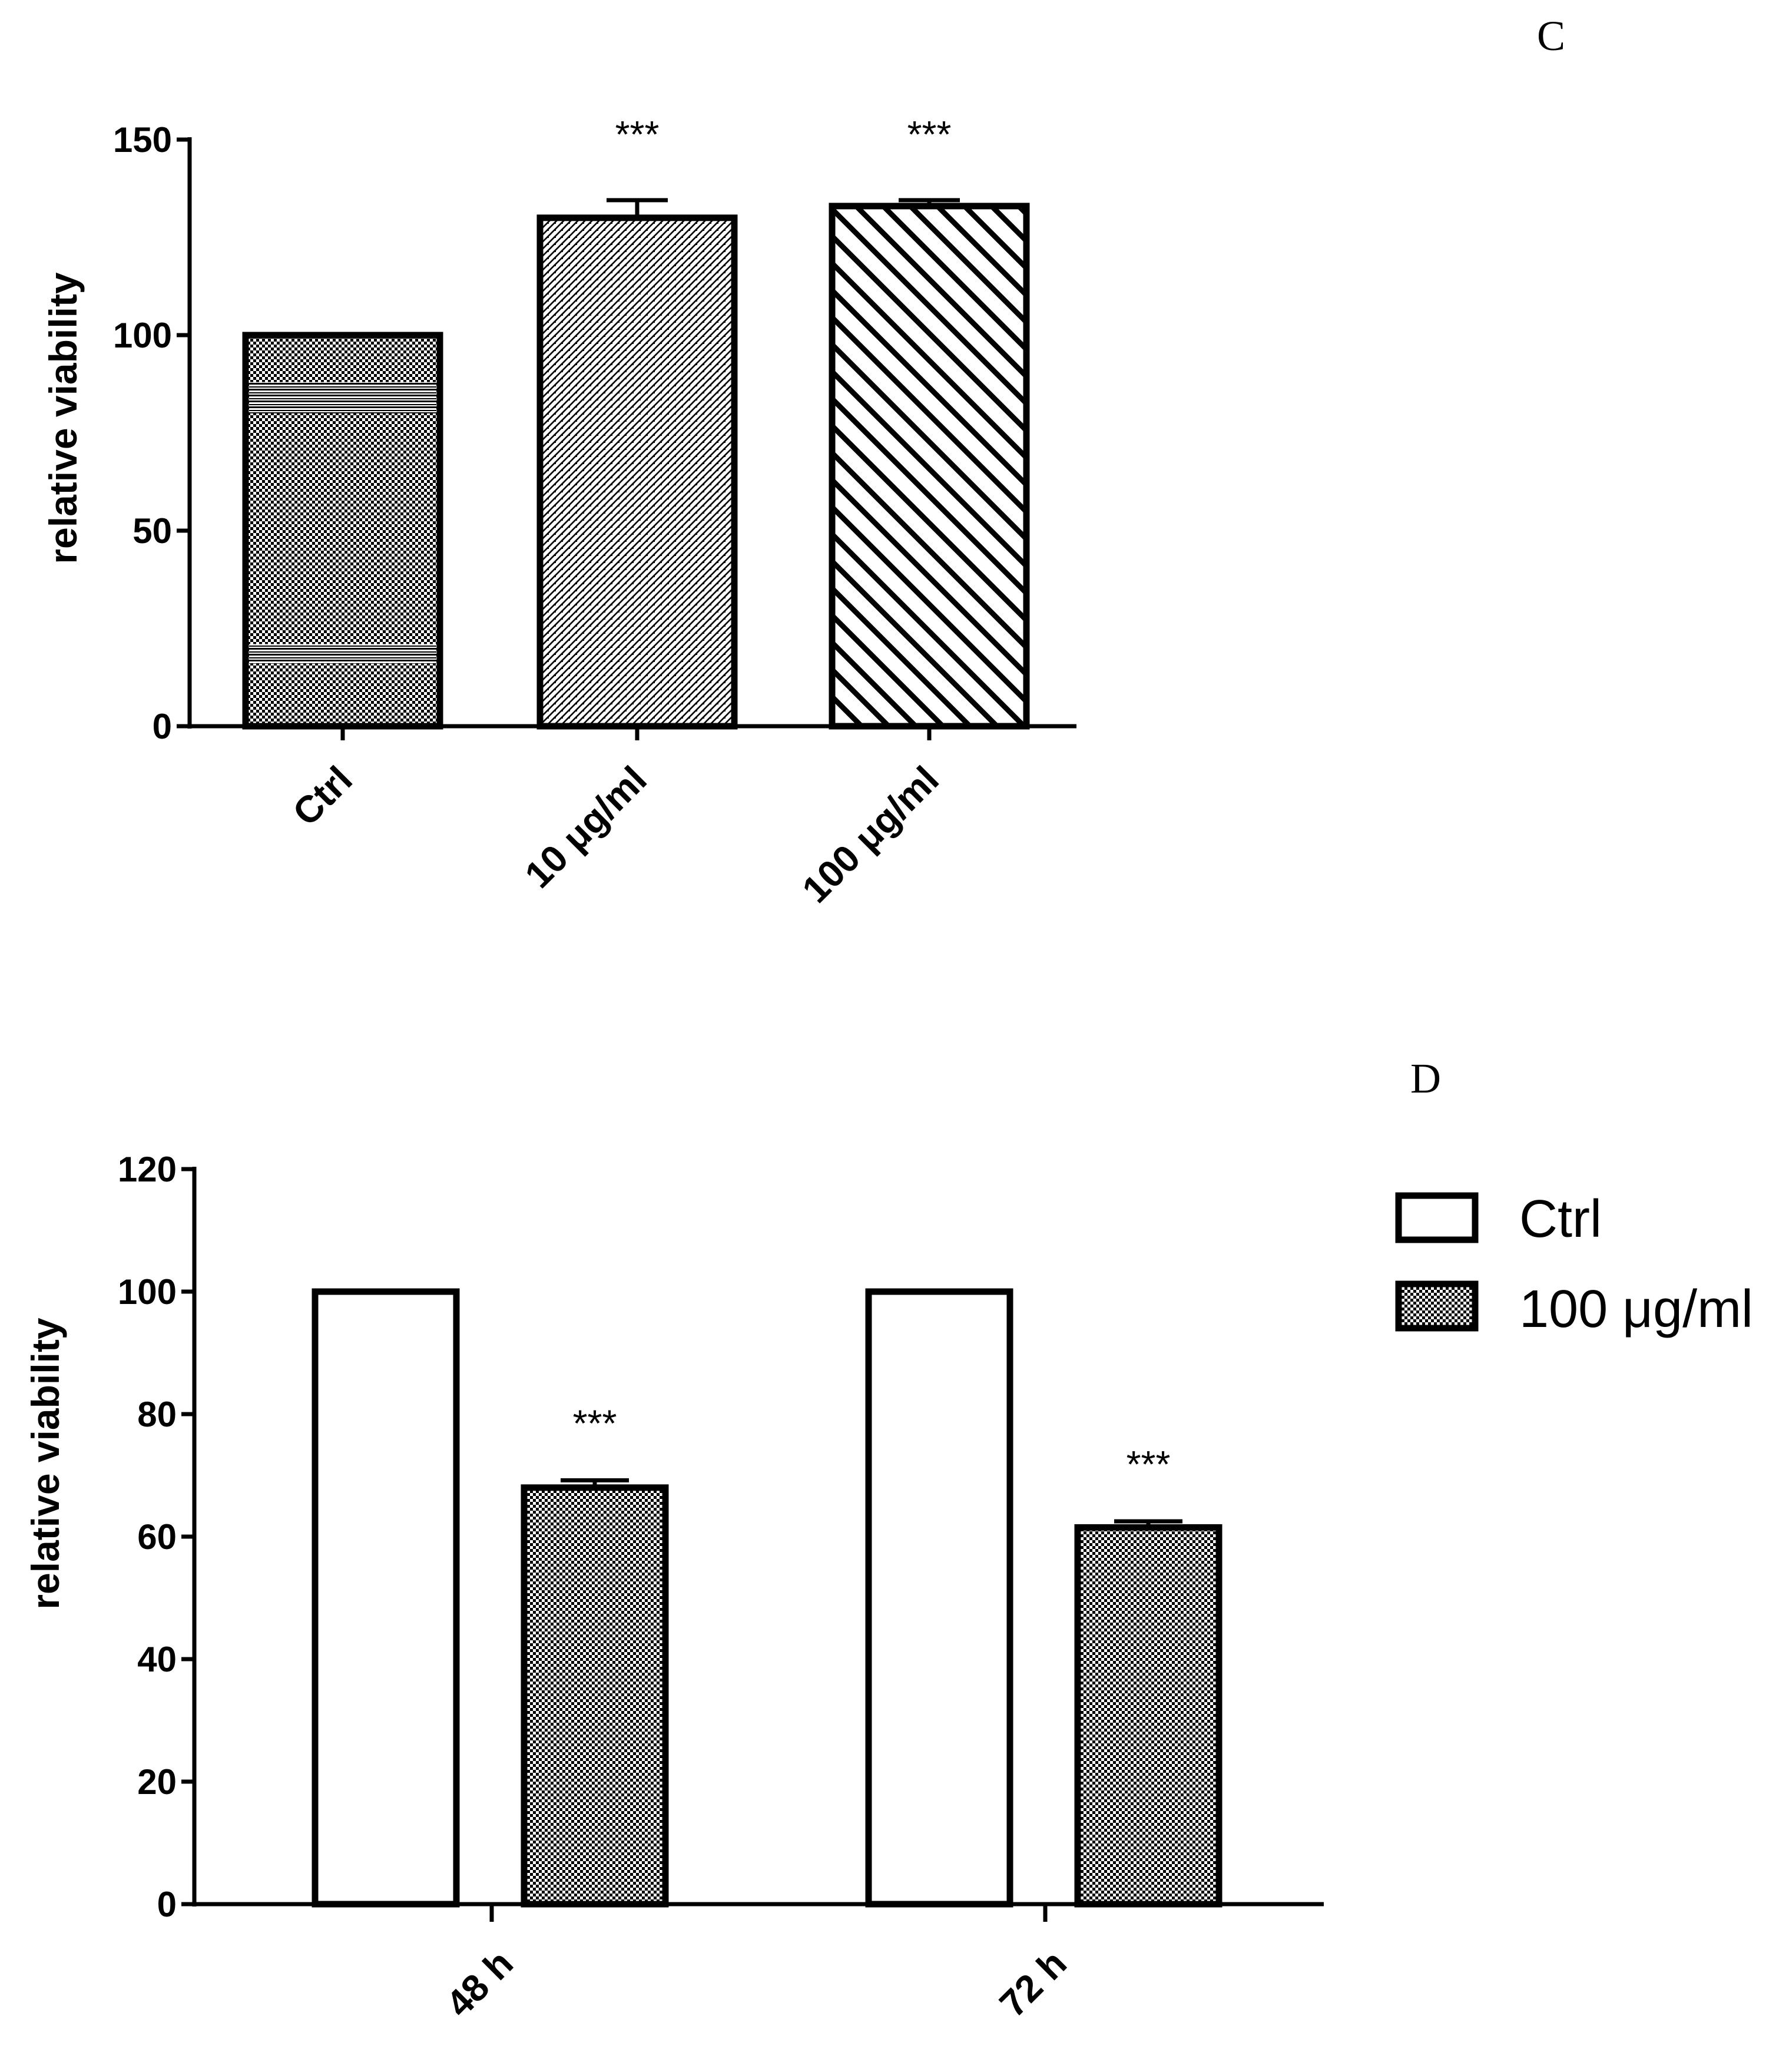  I want to click on panel-d-72-h-category-label: 72 h, so click(1032, 1983).